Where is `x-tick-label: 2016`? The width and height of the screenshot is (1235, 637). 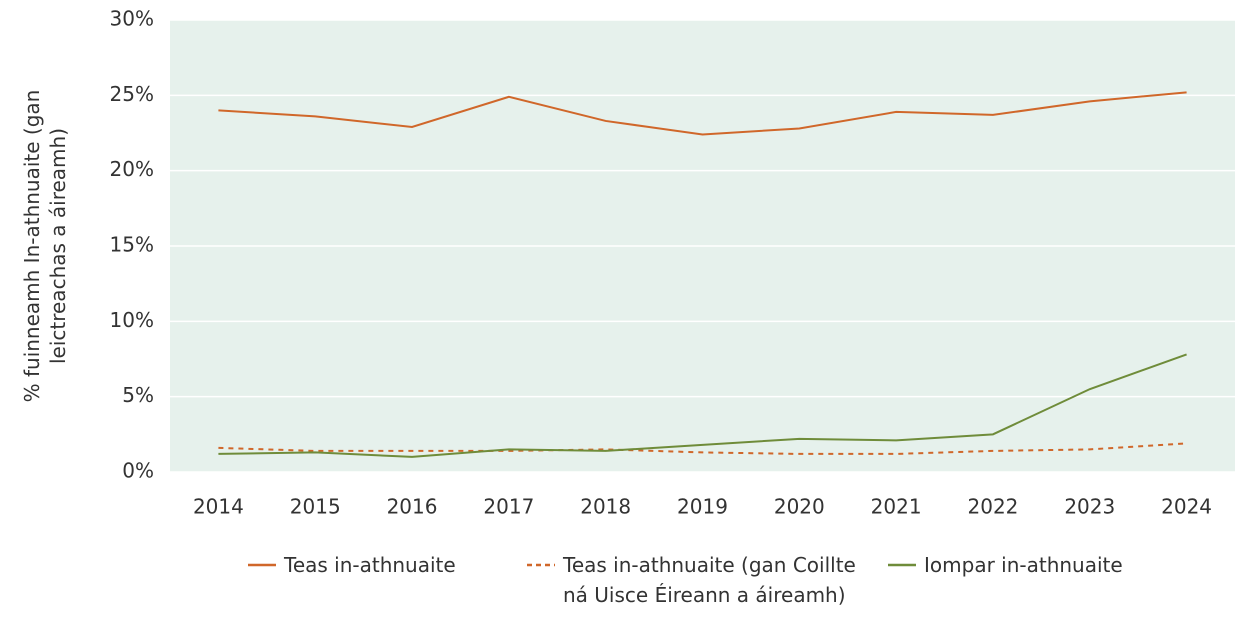 x-tick-label: 2016 is located at coordinates (412, 507).